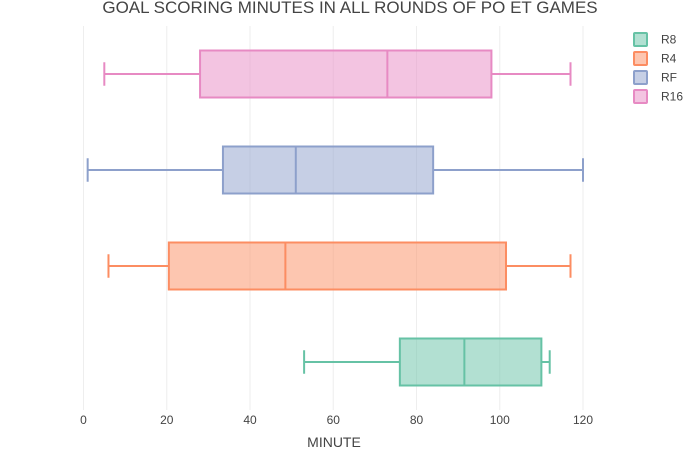 This screenshot has width=700, height=450. I want to click on legend-label: R4, so click(669, 59).